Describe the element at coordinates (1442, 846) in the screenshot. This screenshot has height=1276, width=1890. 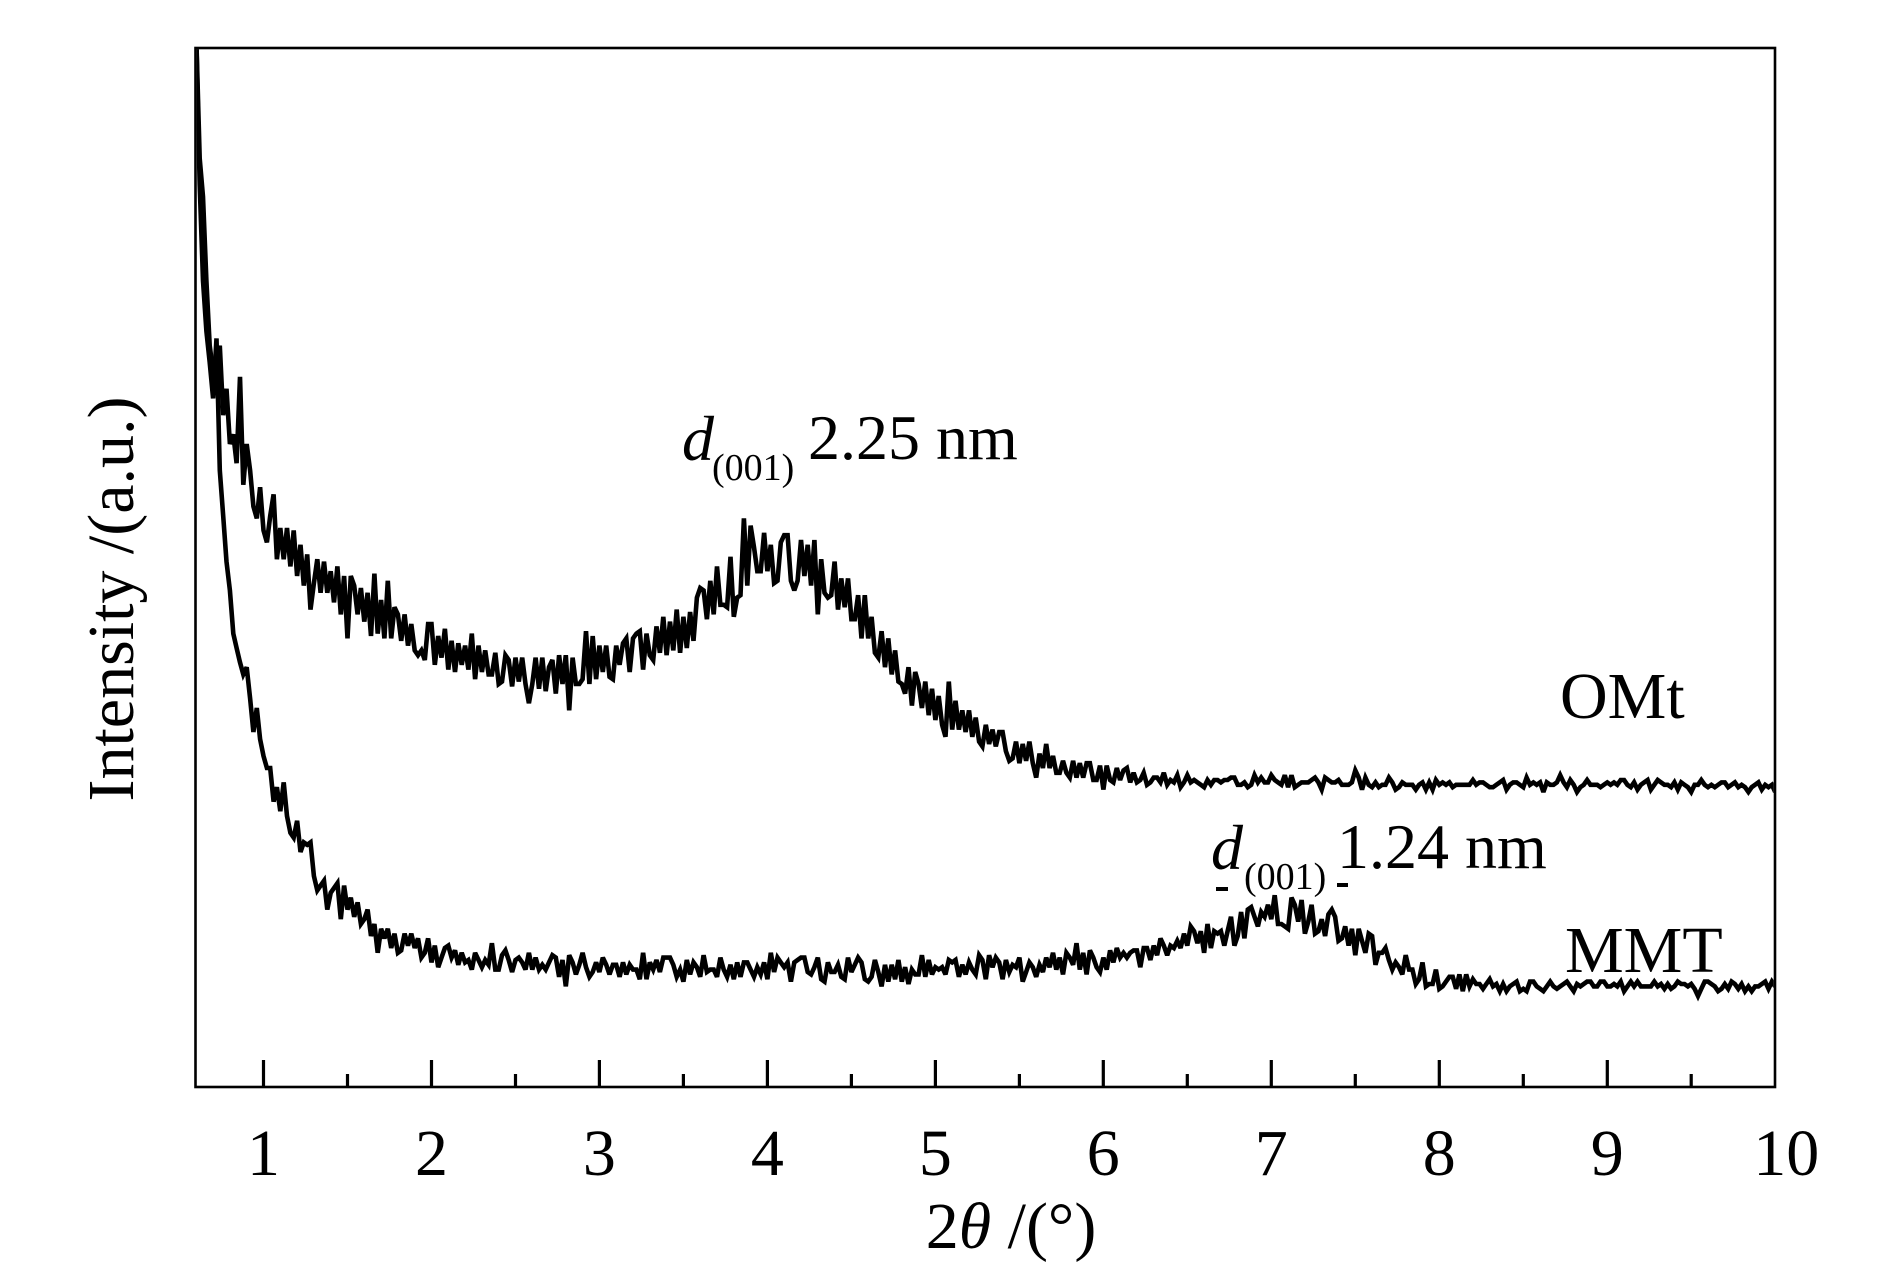
I see `svg-text: 1.24 nm` at that location.